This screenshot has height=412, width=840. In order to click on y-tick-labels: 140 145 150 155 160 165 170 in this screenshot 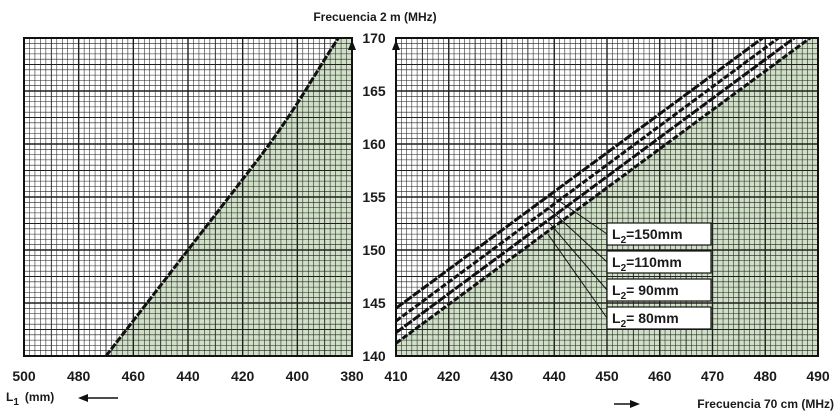, I will do `click(374, 197)`.